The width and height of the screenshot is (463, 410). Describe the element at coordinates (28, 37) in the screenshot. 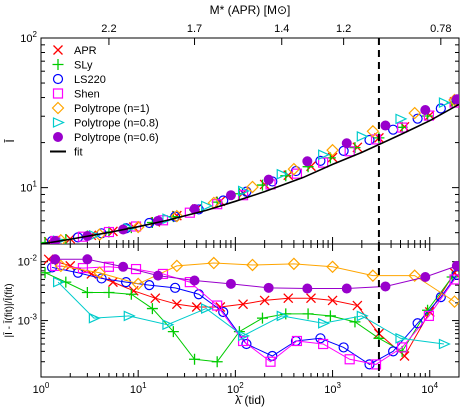

I see `y-tick-label: 10²` at that location.